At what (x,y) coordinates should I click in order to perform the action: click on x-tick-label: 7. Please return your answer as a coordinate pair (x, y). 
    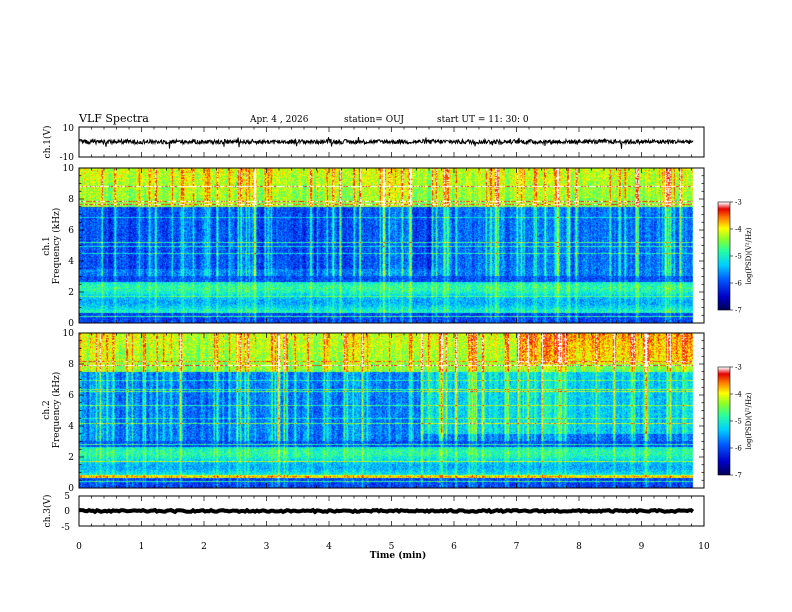
    Looking at the image, I should click on (517, 547).